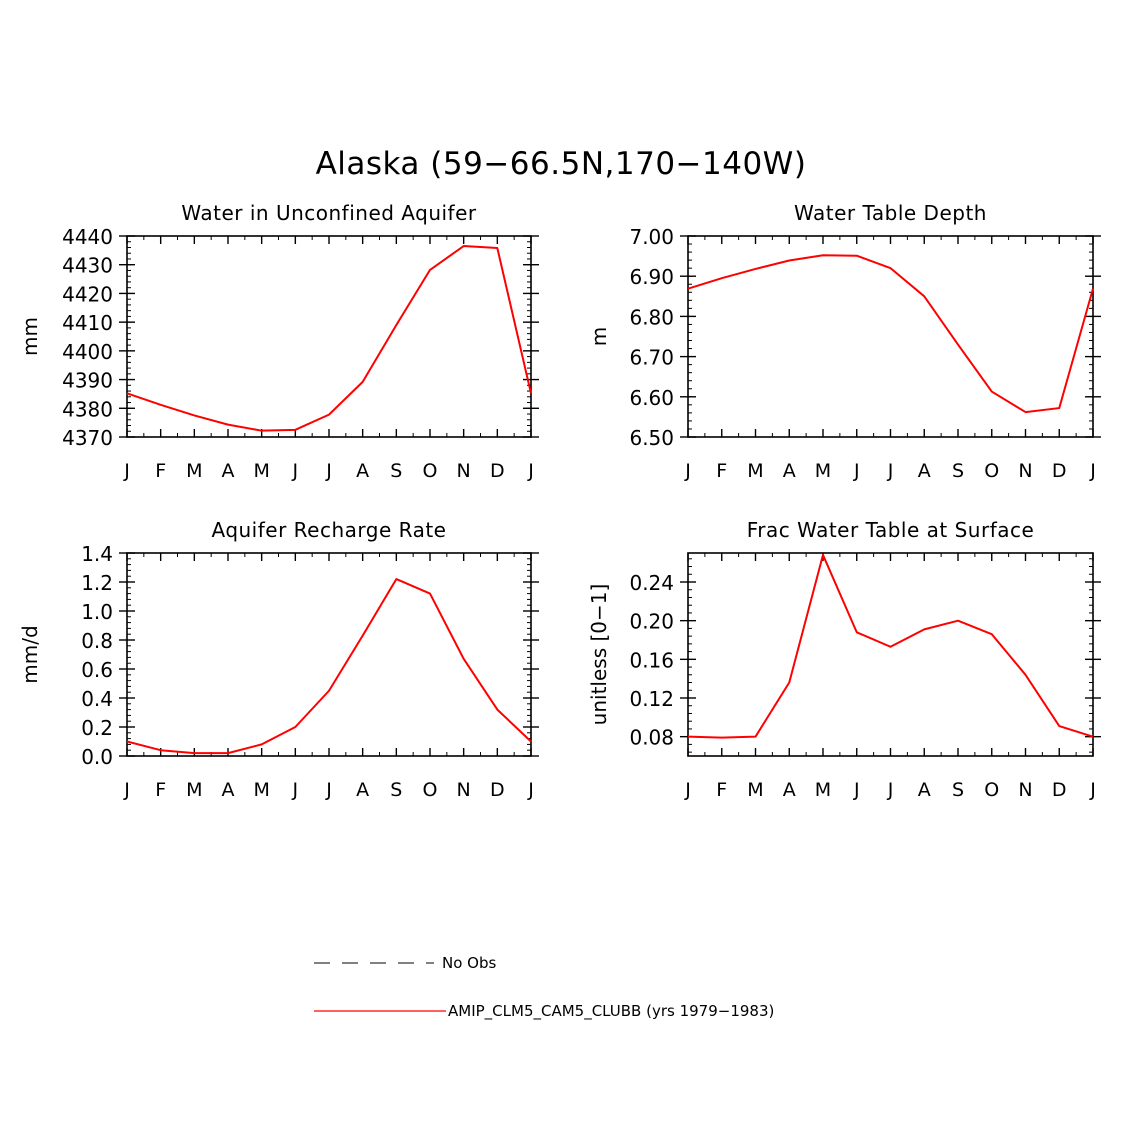 The image size is (1122, 1122). Describe the element at coordinates (651, 438) in the screenshot. I see `y-tick-label: 6.50` at that location.